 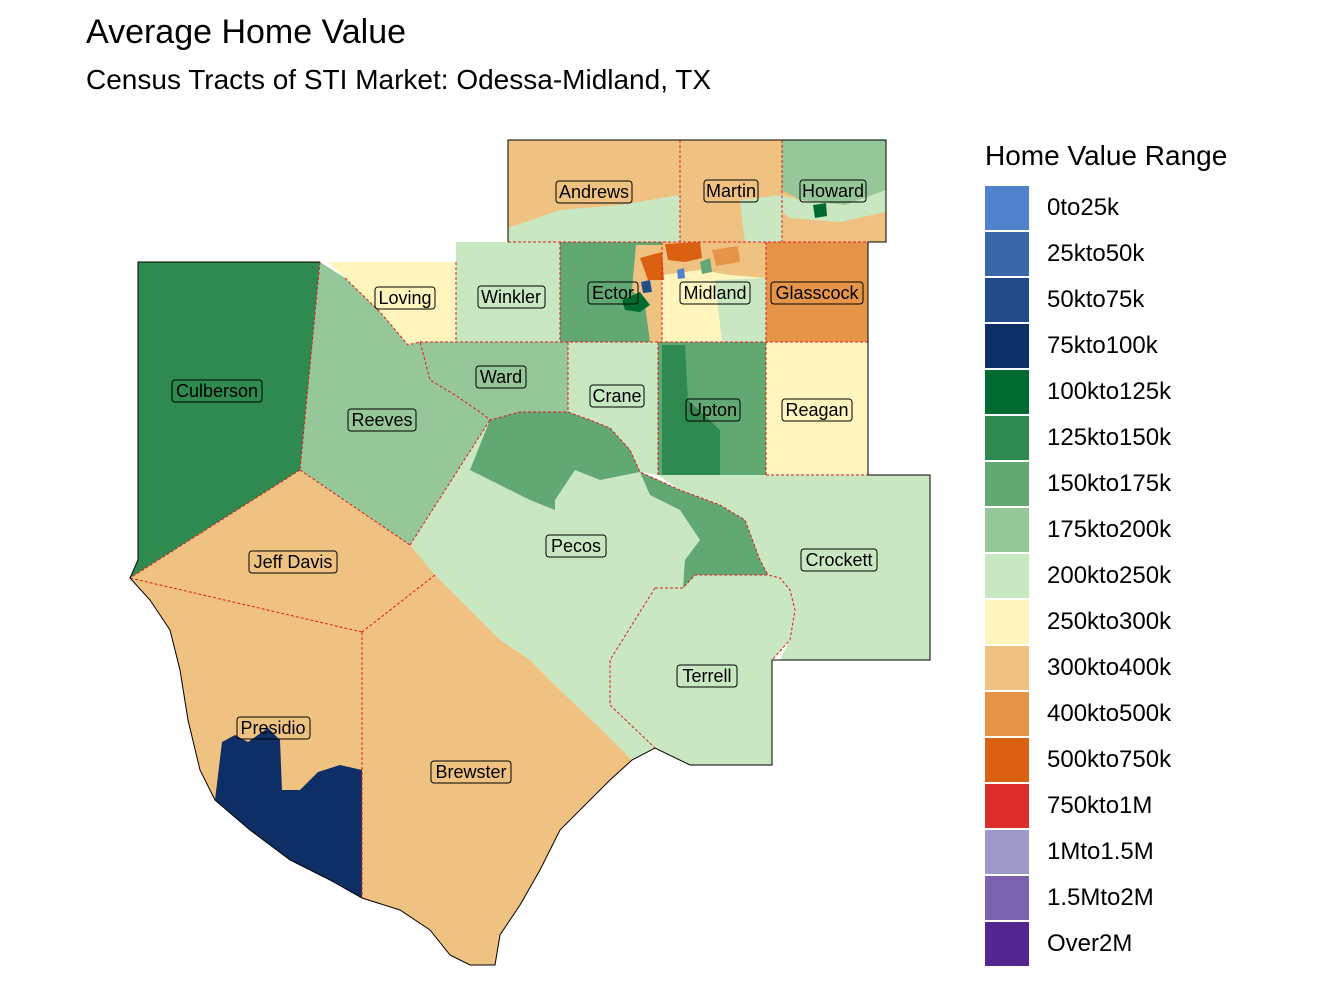 What do you see at coordinates (646, 286) in the screenshot?
I see `tract-ector-city2` at bounding box center [646, 286].